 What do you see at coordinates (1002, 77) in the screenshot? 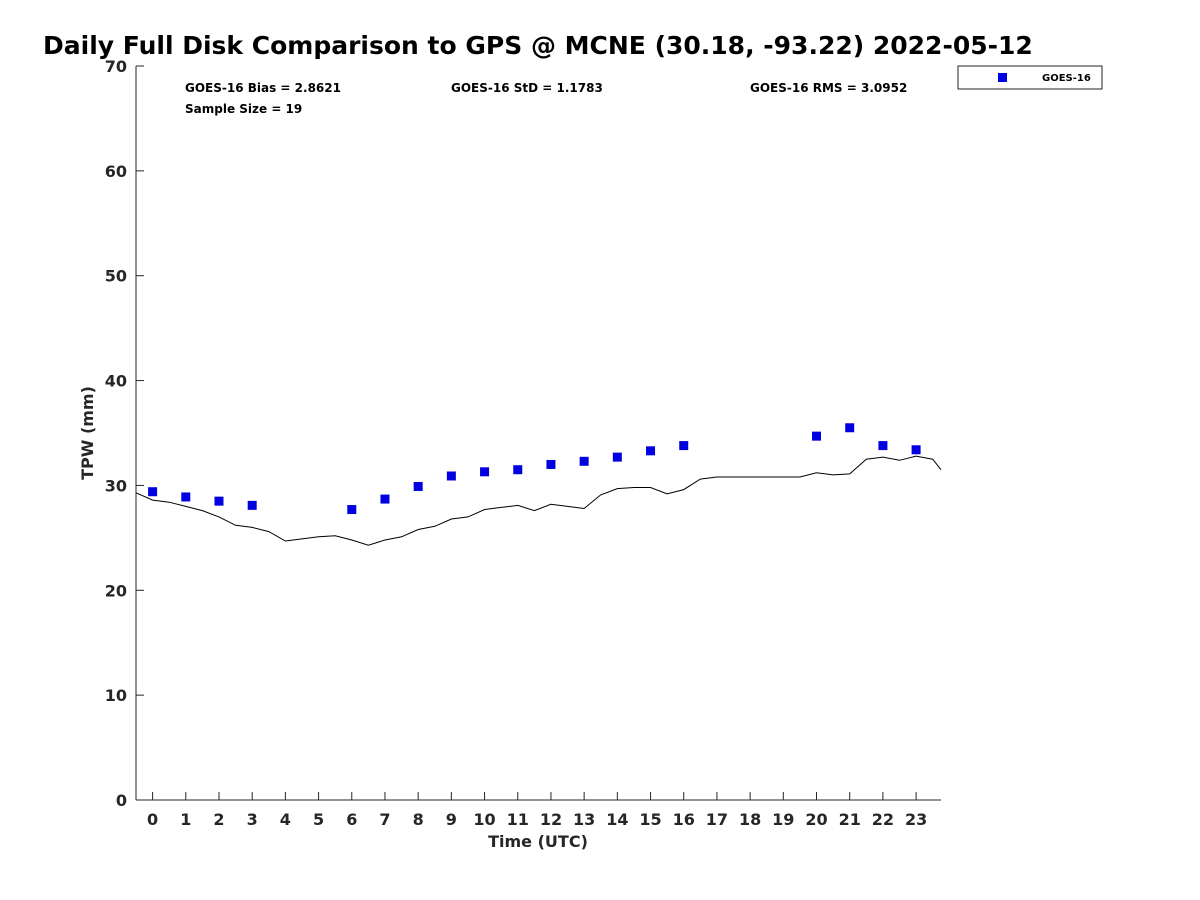
I see `legend-marker` at bounding box center [1002, 77].